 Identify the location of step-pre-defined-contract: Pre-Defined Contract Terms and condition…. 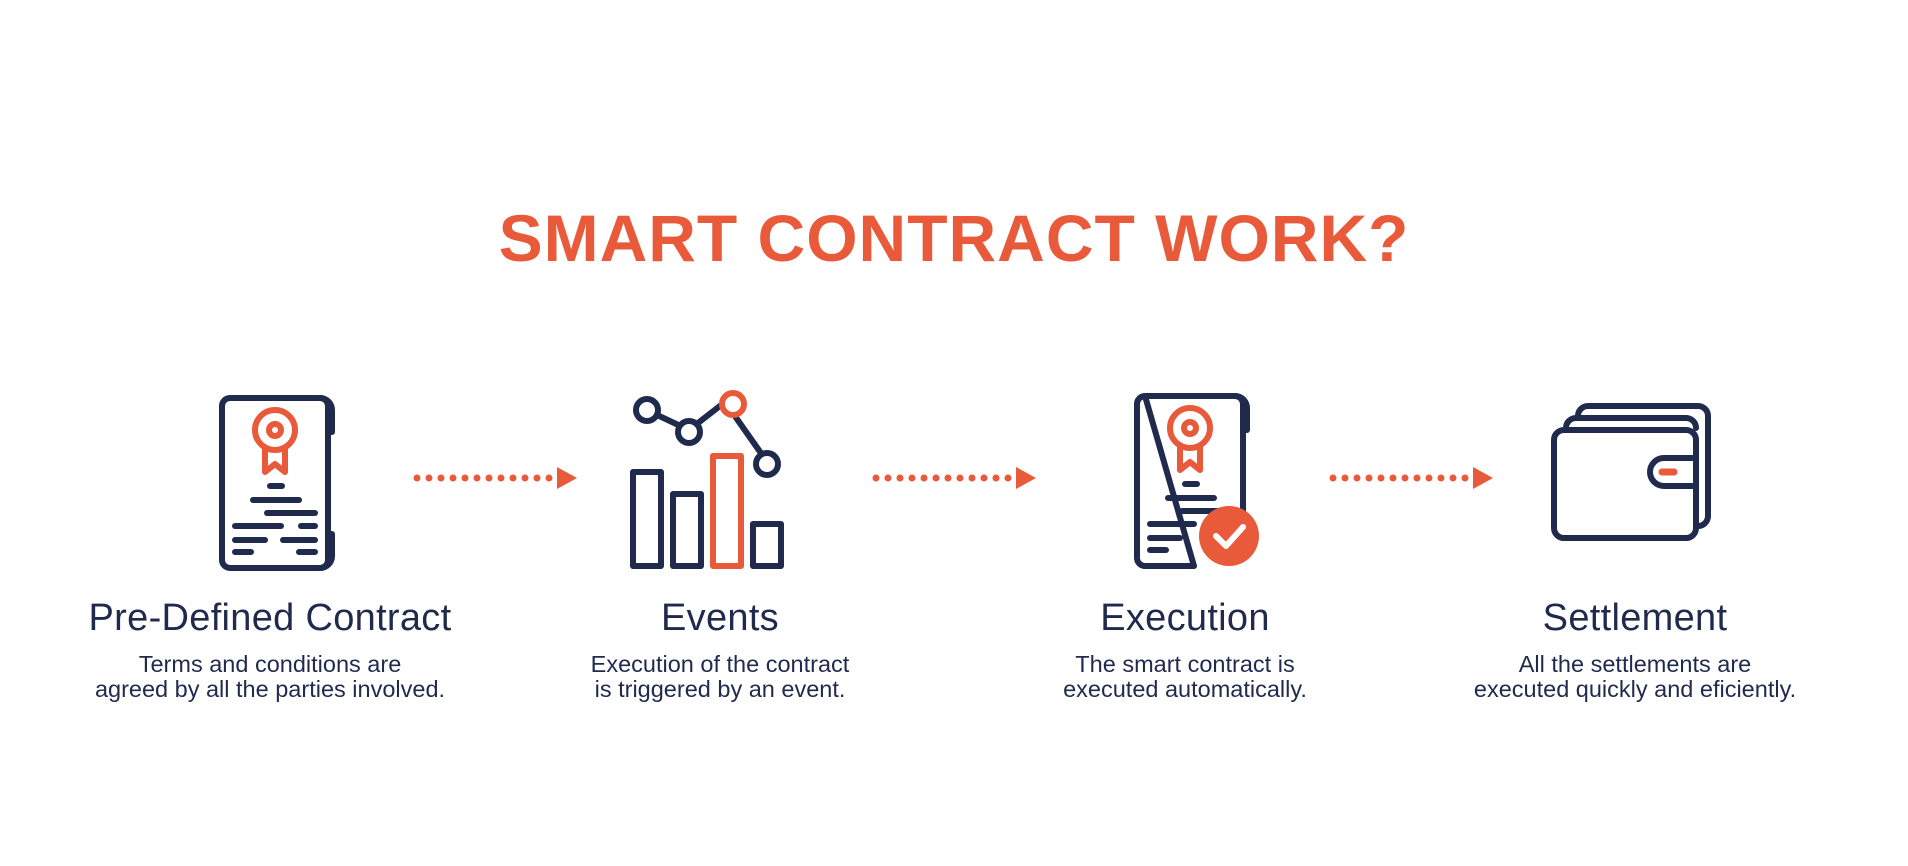
(270, 558).